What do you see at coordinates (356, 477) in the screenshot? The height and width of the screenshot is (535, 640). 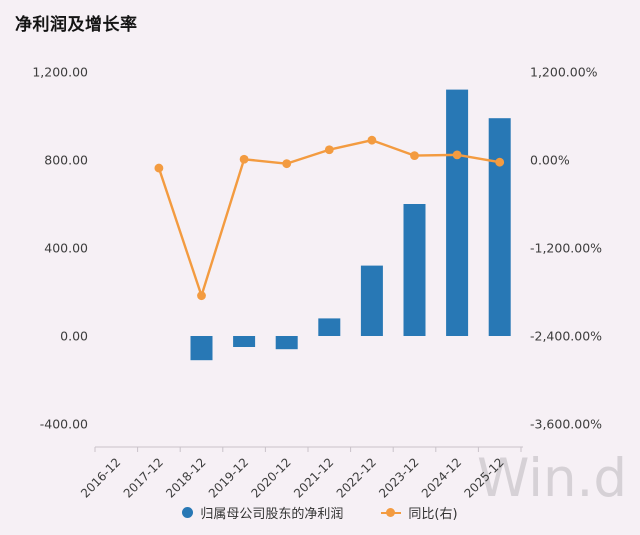 I see `x-axis-label: 2022-12` at bounding box center [356, 477].